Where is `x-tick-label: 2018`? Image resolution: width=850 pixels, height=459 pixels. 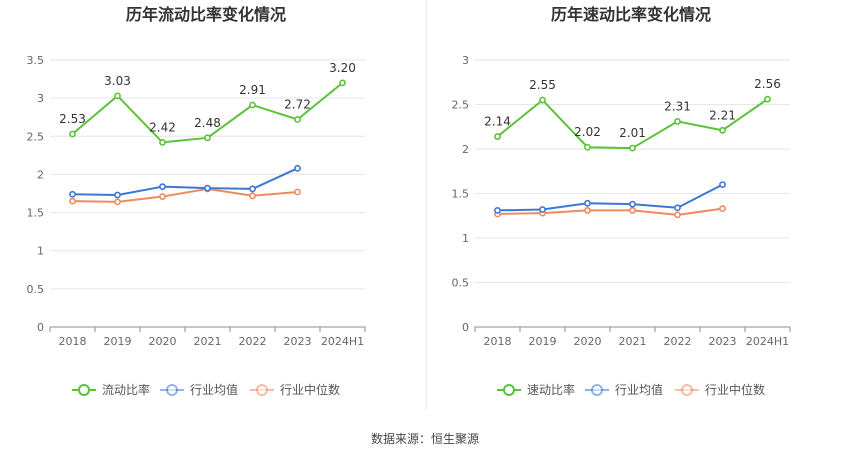 x-tick-label: 2018 is located at coordinates (73, 341).